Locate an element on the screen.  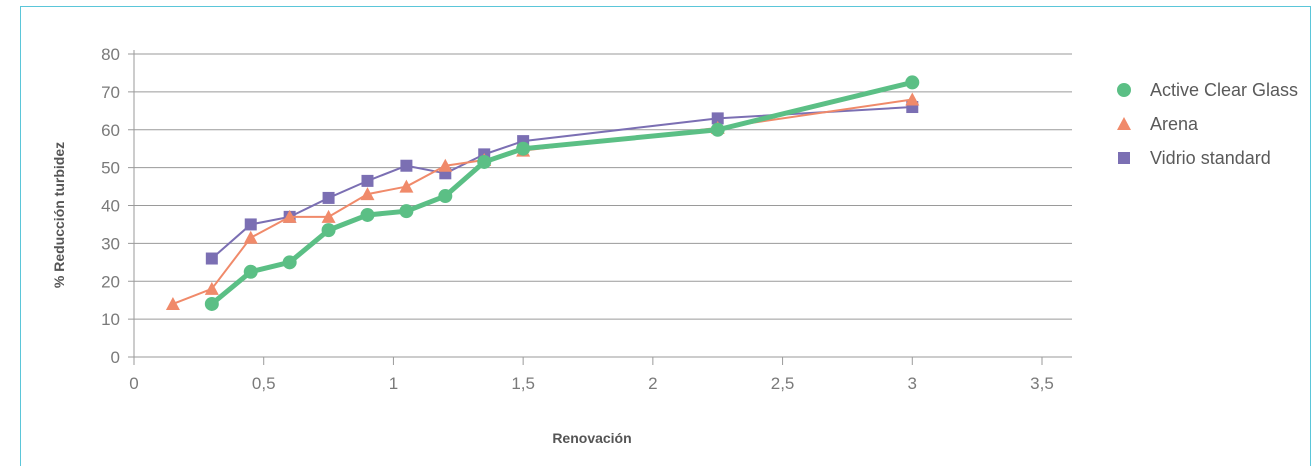
y-tick-label: 70 is located at coordinates (110, 92).